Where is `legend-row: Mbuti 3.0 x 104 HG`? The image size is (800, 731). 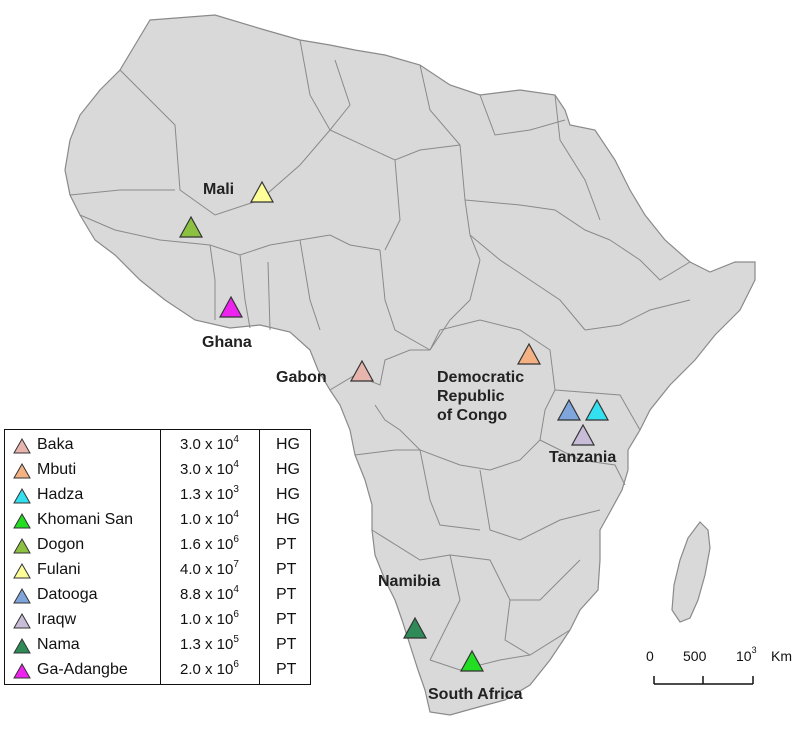 legend-row: Mbuti 3.0 x 104 HG is located at coordinates (157, 471).